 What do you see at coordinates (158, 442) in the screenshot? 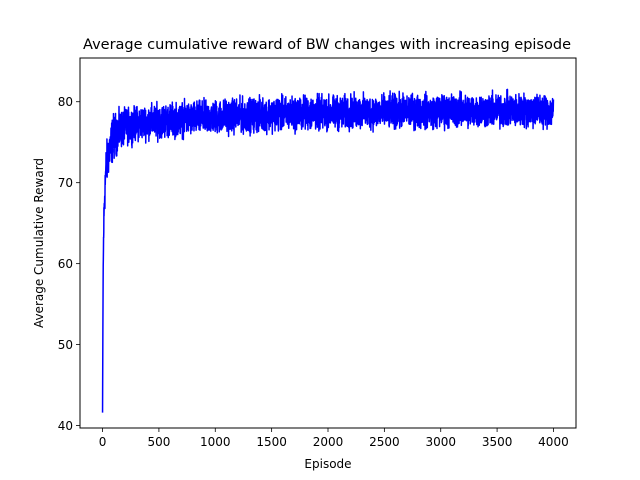
I see `x-tick-label: 500` at bounding box center [158, 442].